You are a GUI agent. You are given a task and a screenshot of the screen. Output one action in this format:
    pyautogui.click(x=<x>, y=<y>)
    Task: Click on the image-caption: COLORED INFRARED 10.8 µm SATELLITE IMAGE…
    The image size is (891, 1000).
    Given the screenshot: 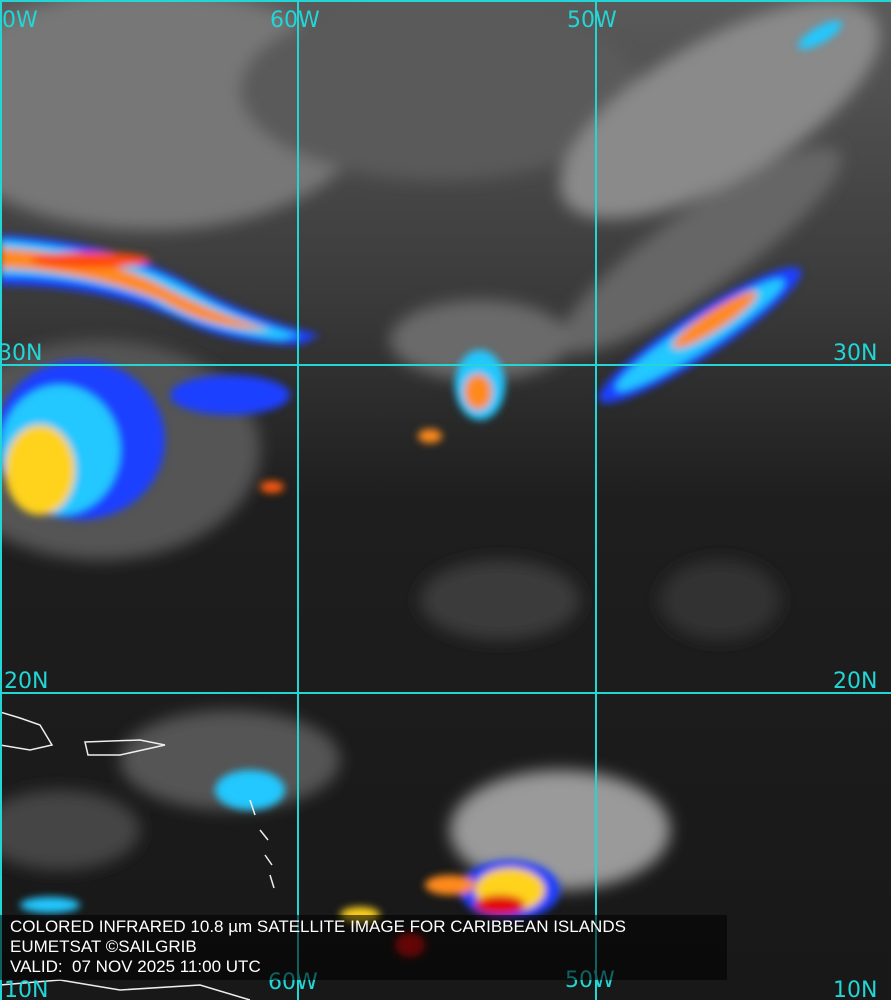 What is the action you would take?
    pyautogui.click(x=363, y=947)
    